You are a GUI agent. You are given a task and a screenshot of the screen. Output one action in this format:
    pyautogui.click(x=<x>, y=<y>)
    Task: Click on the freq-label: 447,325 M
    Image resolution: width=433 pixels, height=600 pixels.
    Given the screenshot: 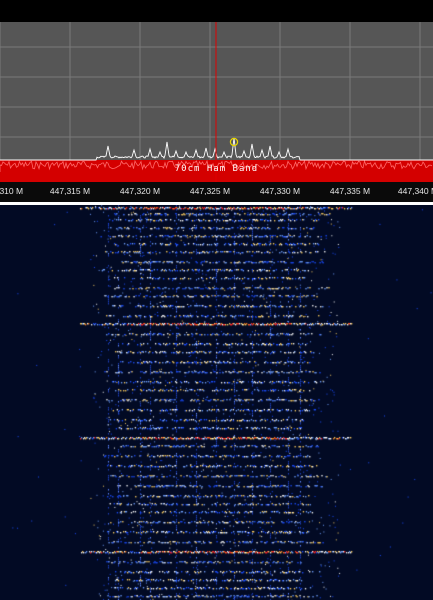 What is the action you would take?
    pyautogui.click(x=210, y=191)
    